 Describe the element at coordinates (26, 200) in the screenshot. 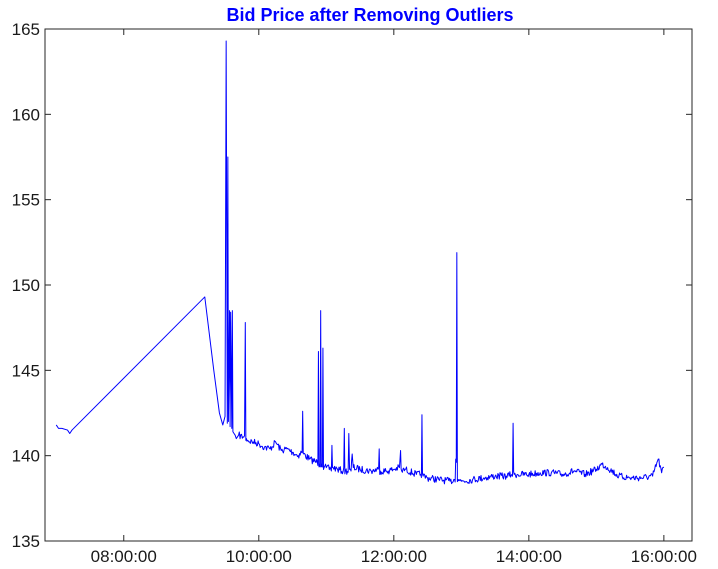

I see `y-tick-label: 155` at that location.